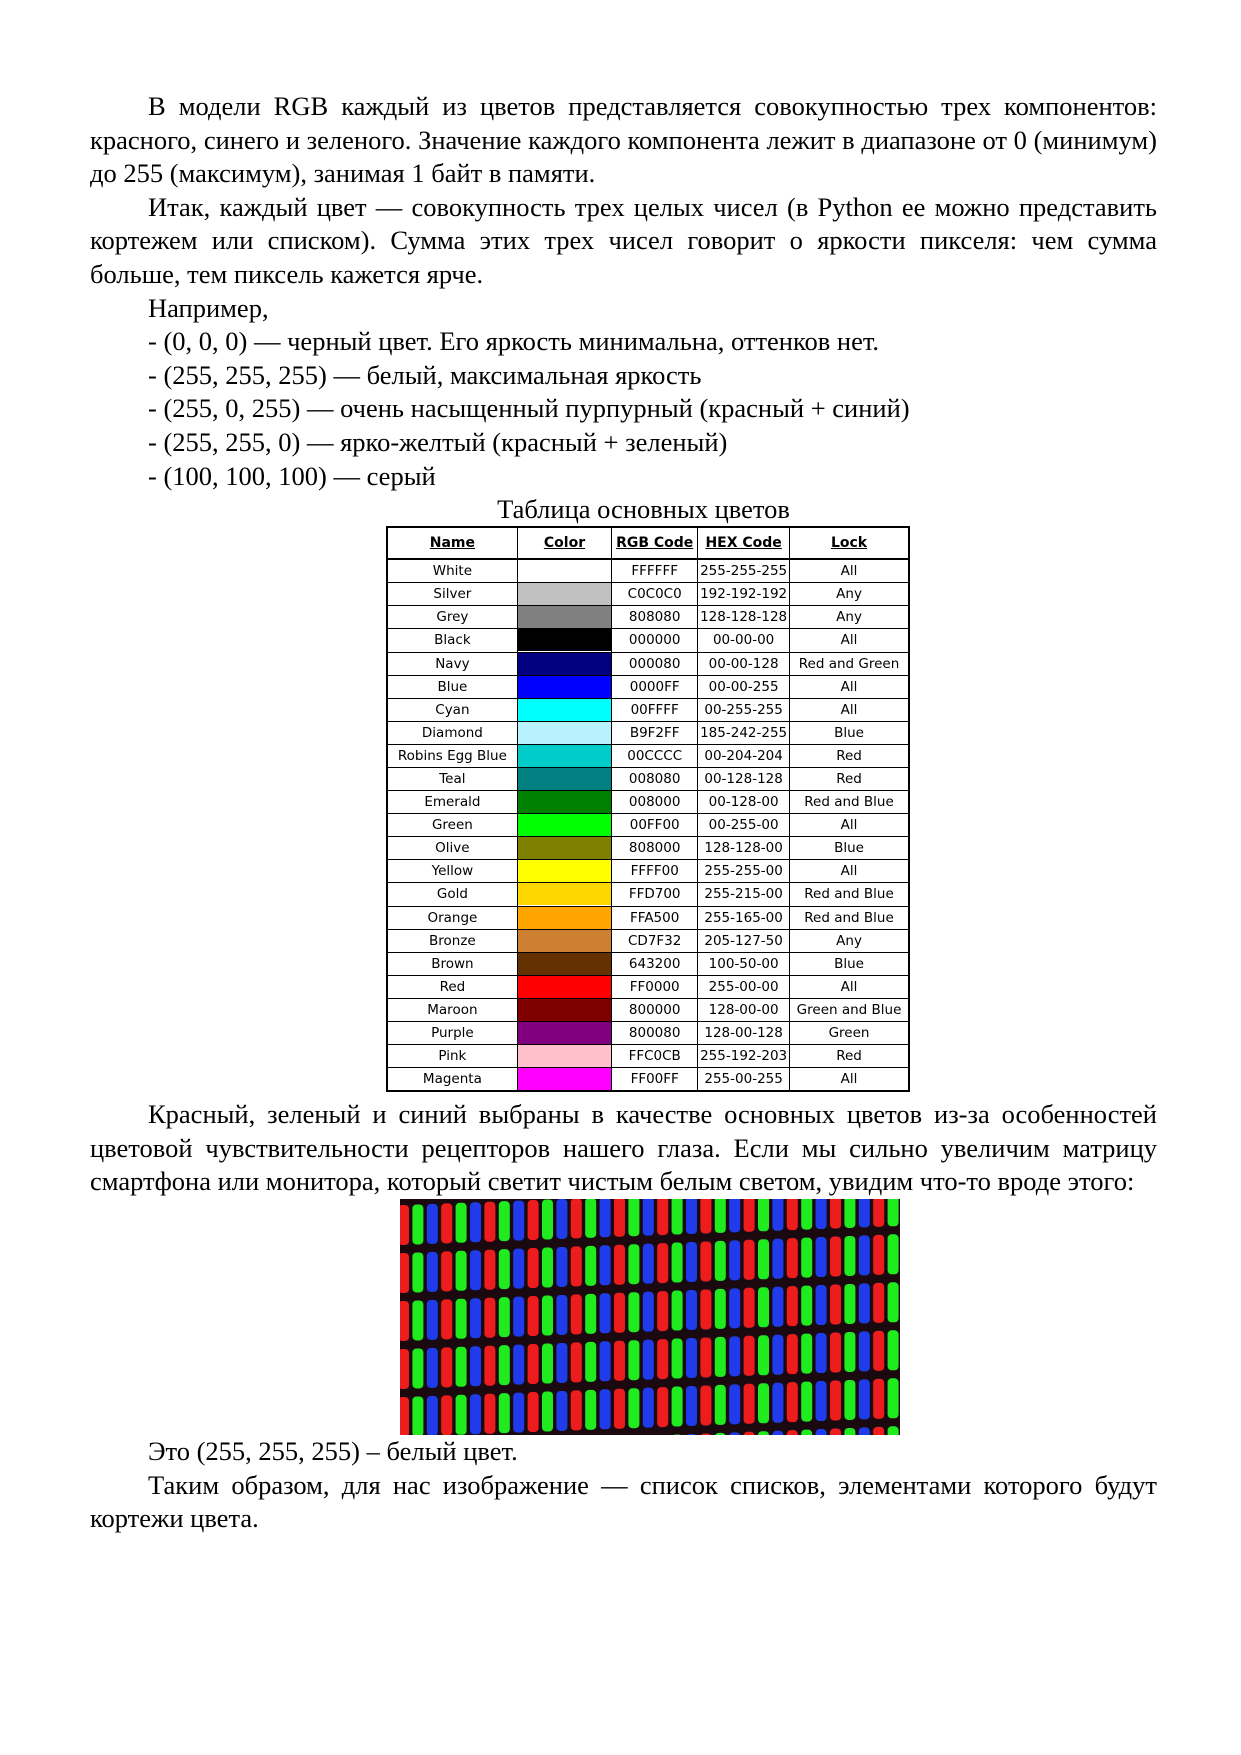  Describe the element at coordinates (648, 871) in the screenshot. I see `table-row: Yellow FFFF00 255-255-00 All` at that location.